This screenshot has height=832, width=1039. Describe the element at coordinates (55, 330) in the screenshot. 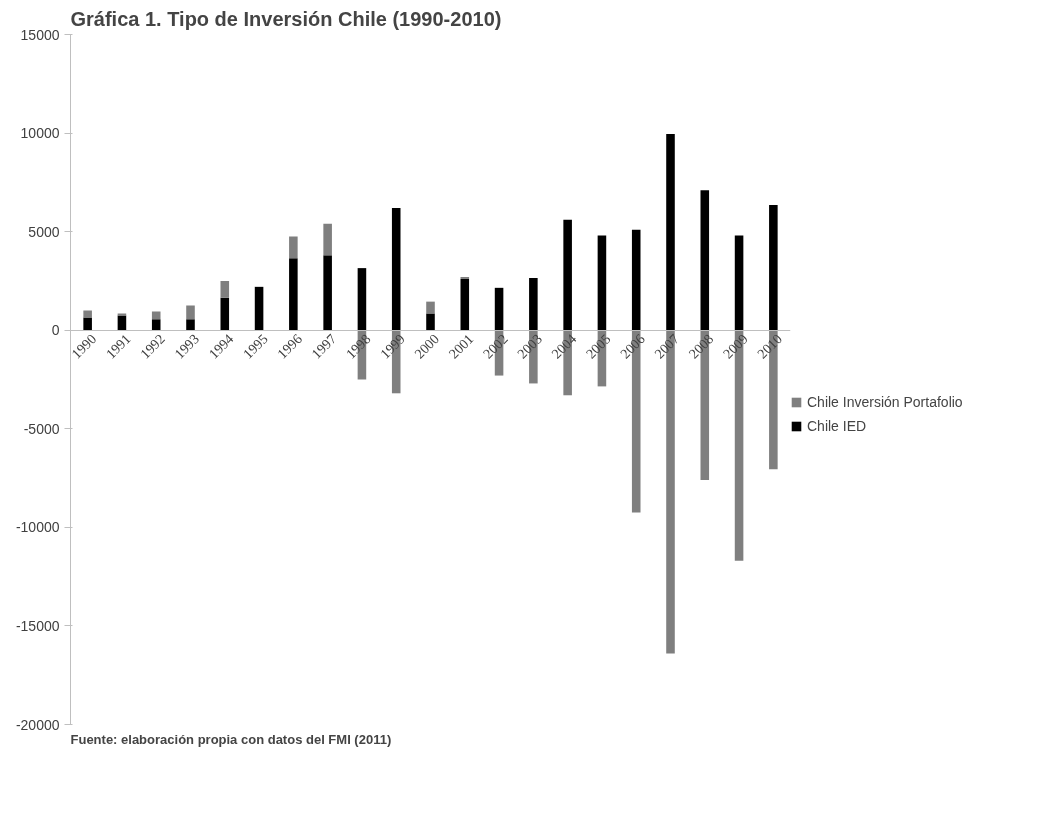

I see `y-tick-label: 0` at that location.